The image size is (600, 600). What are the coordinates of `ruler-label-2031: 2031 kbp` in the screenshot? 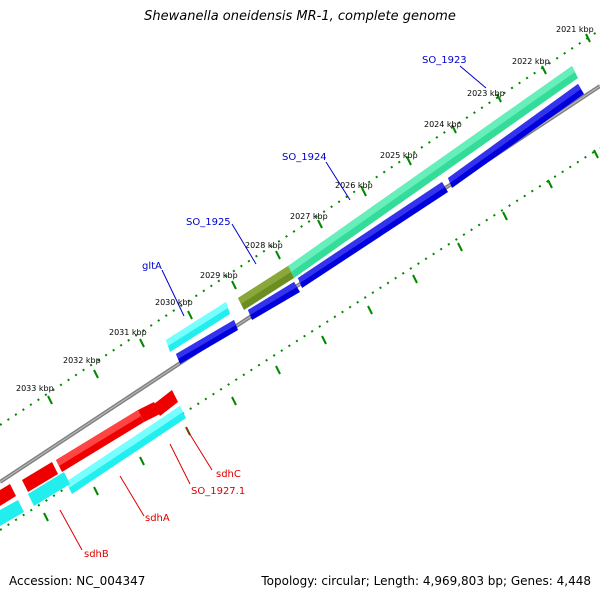 It's located at (128, 332).